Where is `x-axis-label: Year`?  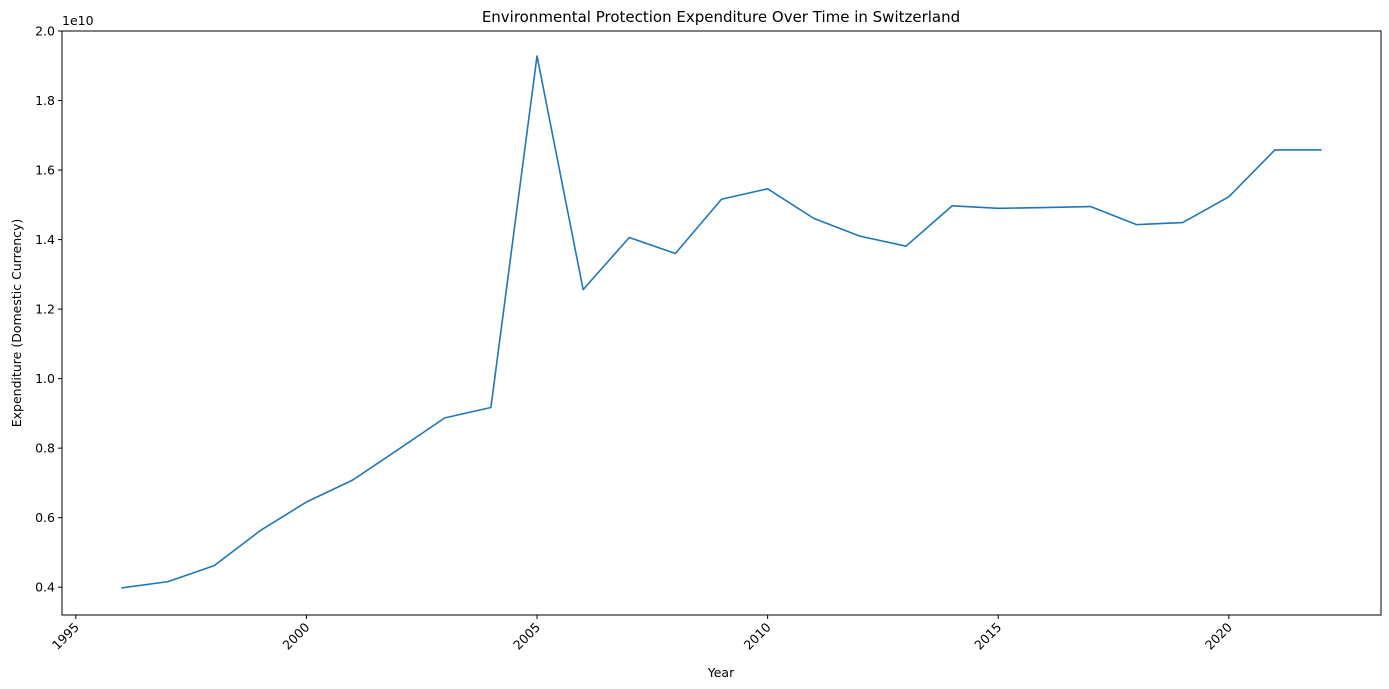 x-axis-label: Year is located at coordinates (721, 672).